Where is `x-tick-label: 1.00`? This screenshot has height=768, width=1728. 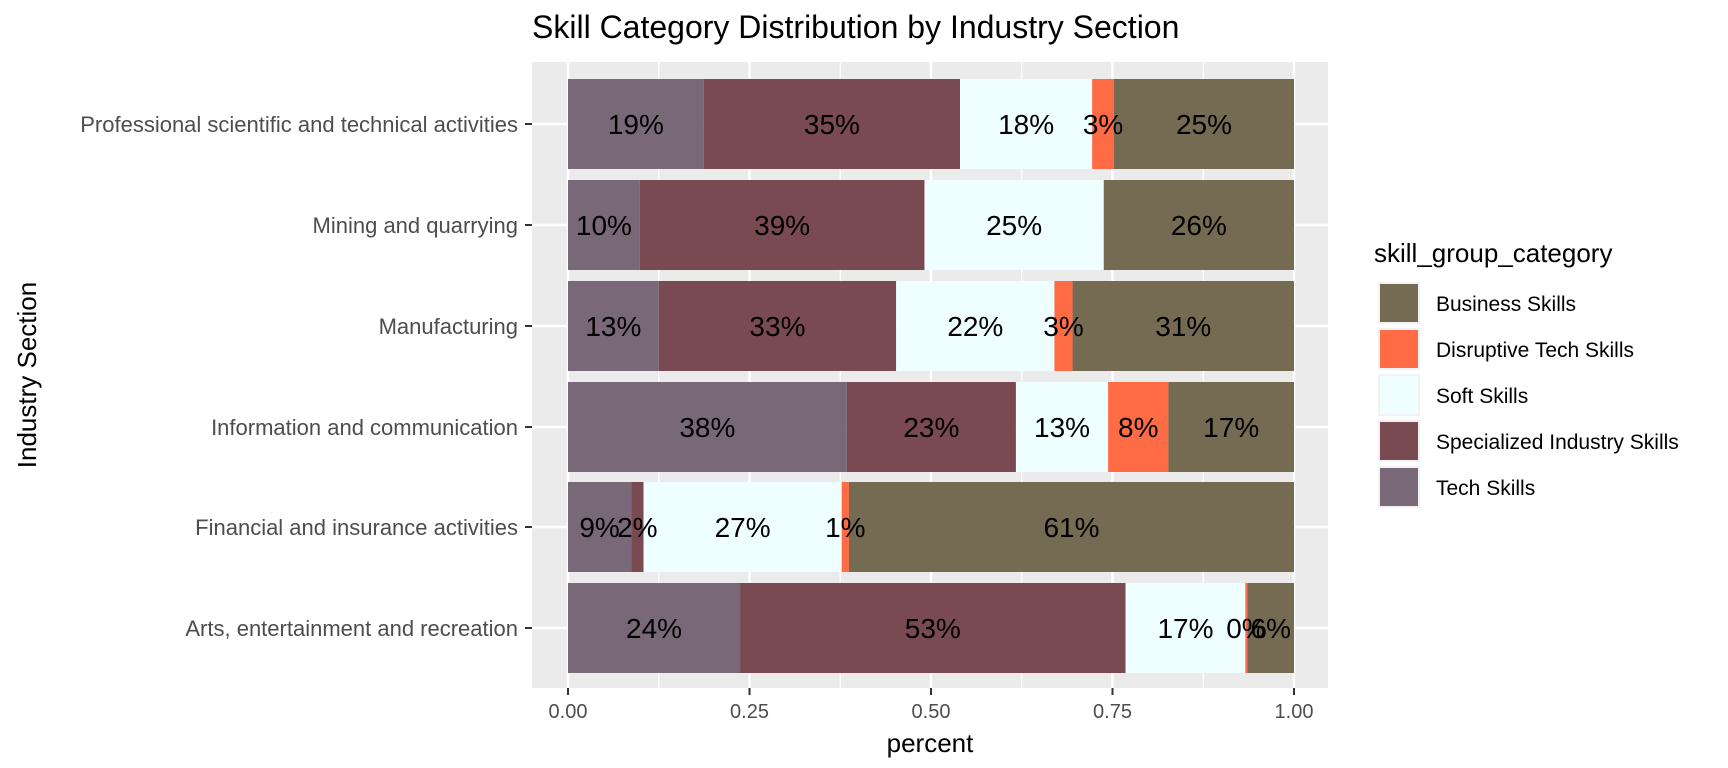 x-tick-label: 1.00 is located at coordinates (1294, 712).